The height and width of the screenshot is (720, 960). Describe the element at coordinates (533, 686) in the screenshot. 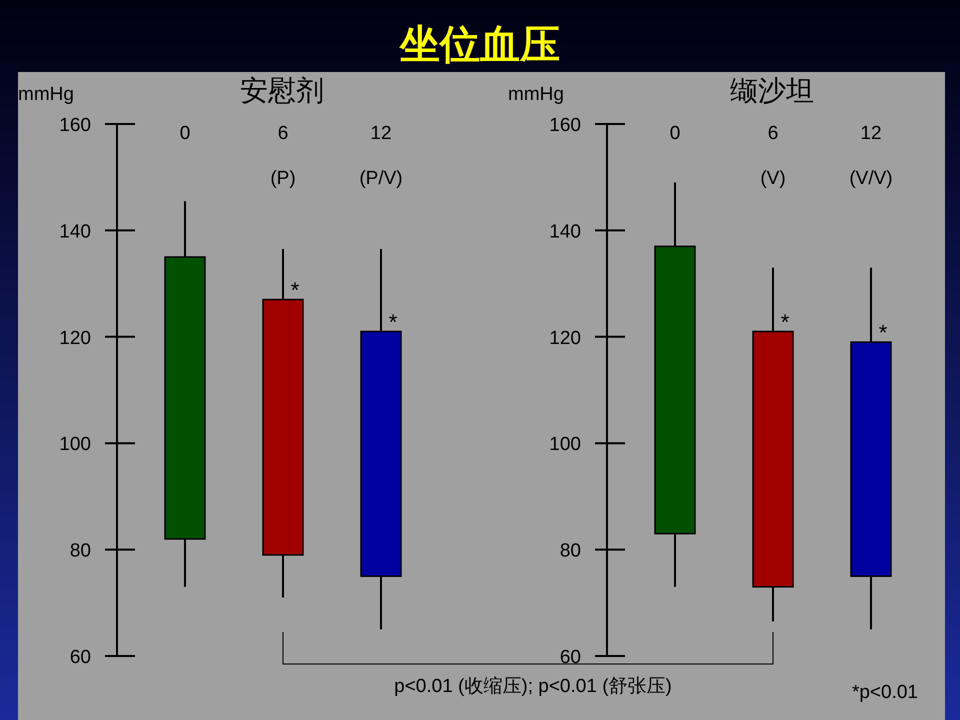

I see `text: p<0.01 (收缩压); p<0.01 (舒张压)` at that location.